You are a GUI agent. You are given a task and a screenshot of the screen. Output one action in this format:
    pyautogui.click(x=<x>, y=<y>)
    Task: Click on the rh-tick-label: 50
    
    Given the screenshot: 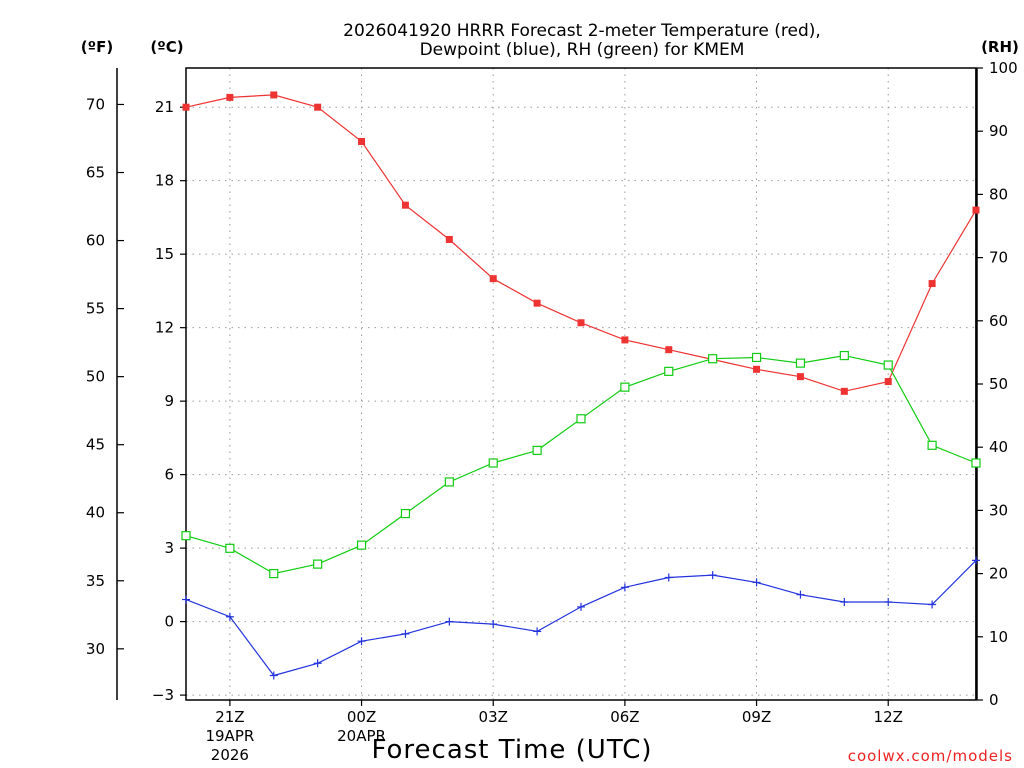 What is the action you would take?
    pyautogui.click(x=998, y=384)
    